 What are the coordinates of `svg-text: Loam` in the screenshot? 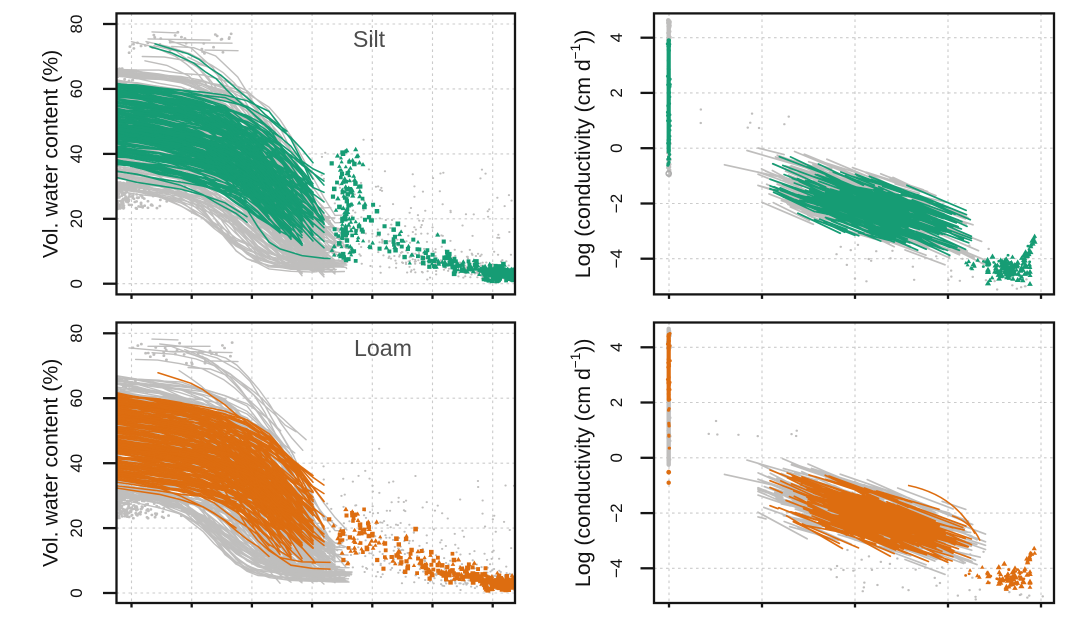 It's located at (383, 348).